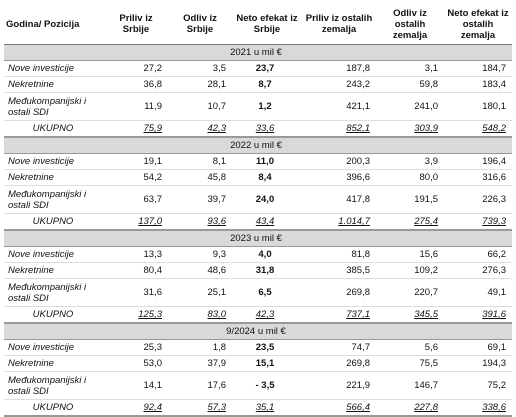 This screenshot has width=516, height=417. Describe the element at coordinates (200, 222) in the screenshot. I see `cell: 93,6` at that location.